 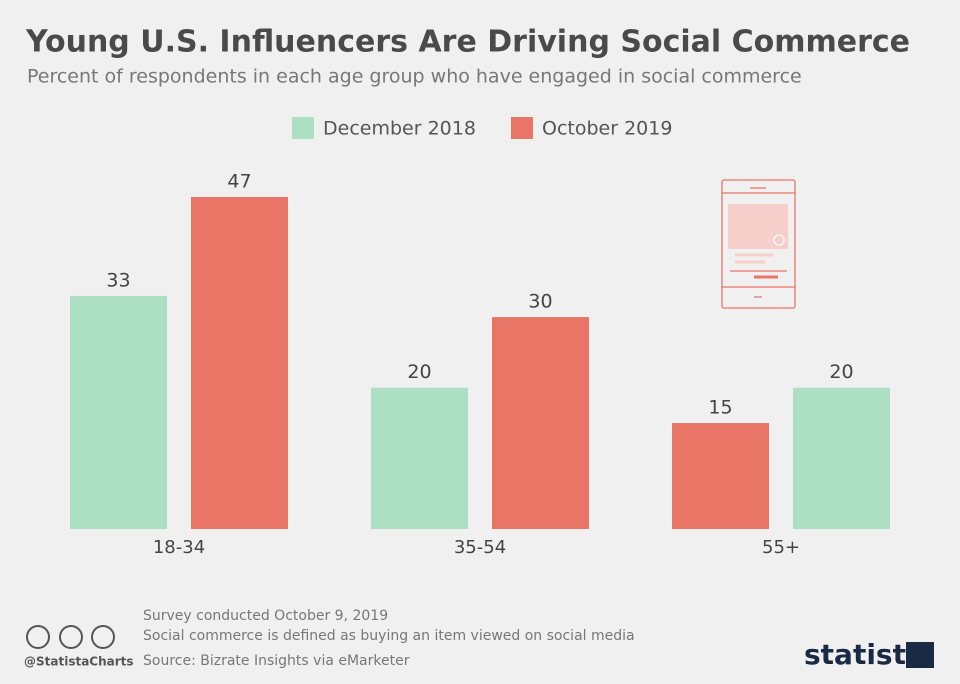 I want to click on x-tick-label: 18-34, so click(x=179, y=547).